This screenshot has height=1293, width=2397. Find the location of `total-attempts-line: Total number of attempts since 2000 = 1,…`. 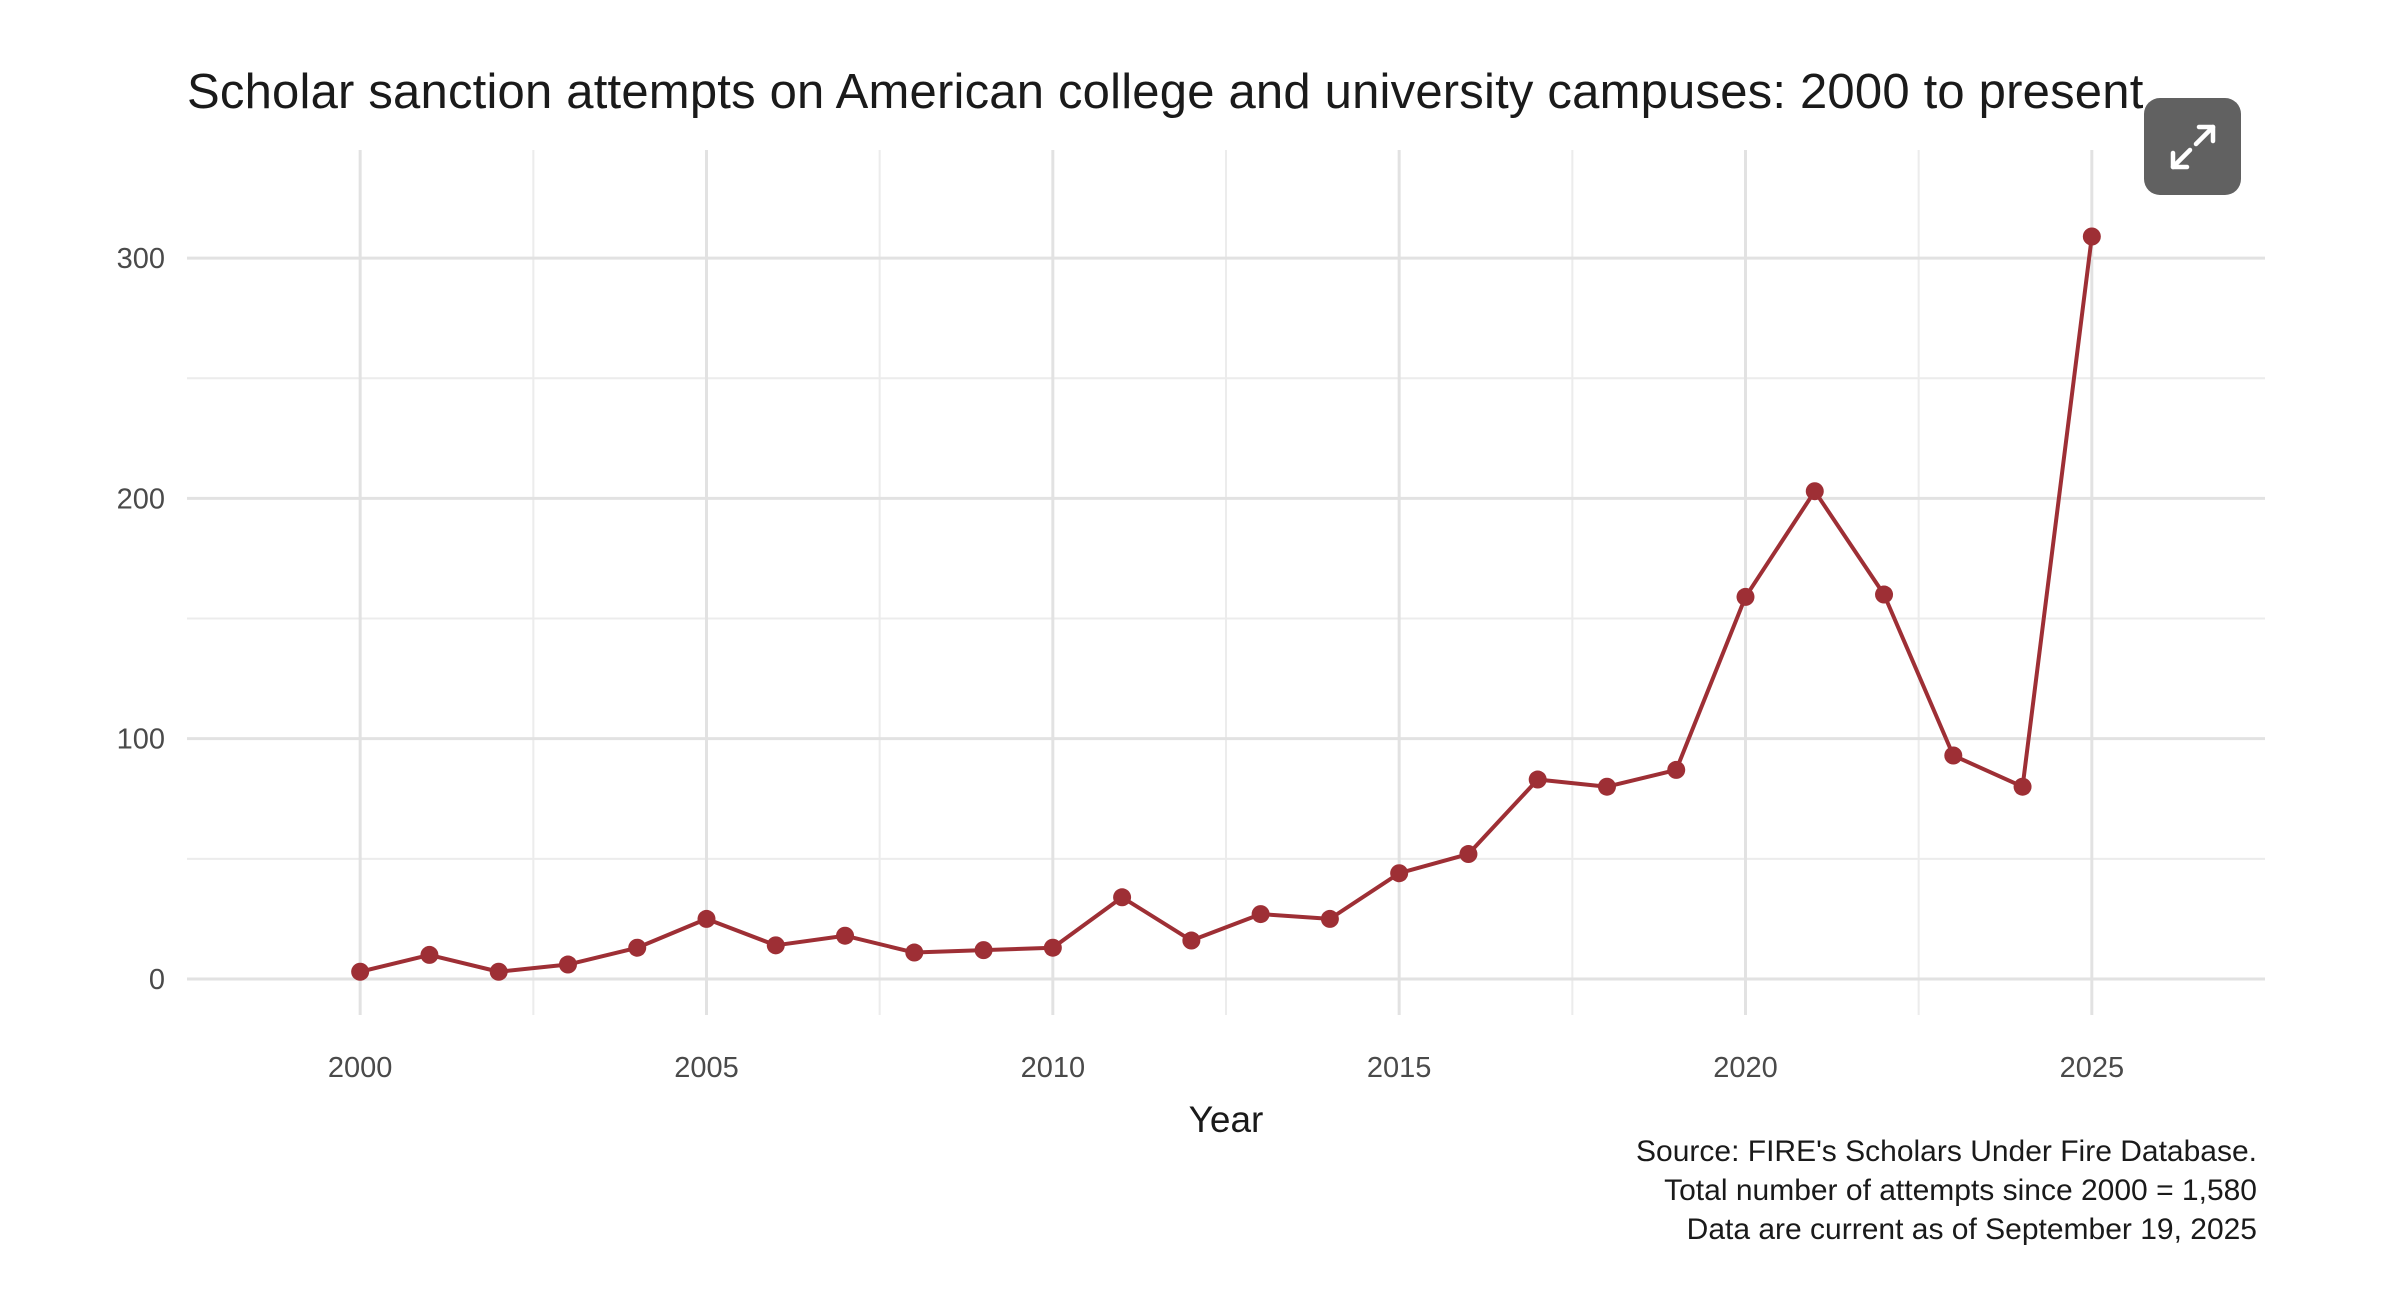

total-attempts-line: Total number of attempts since 2000 = 1,… is located at coordinates (1960, 1190).